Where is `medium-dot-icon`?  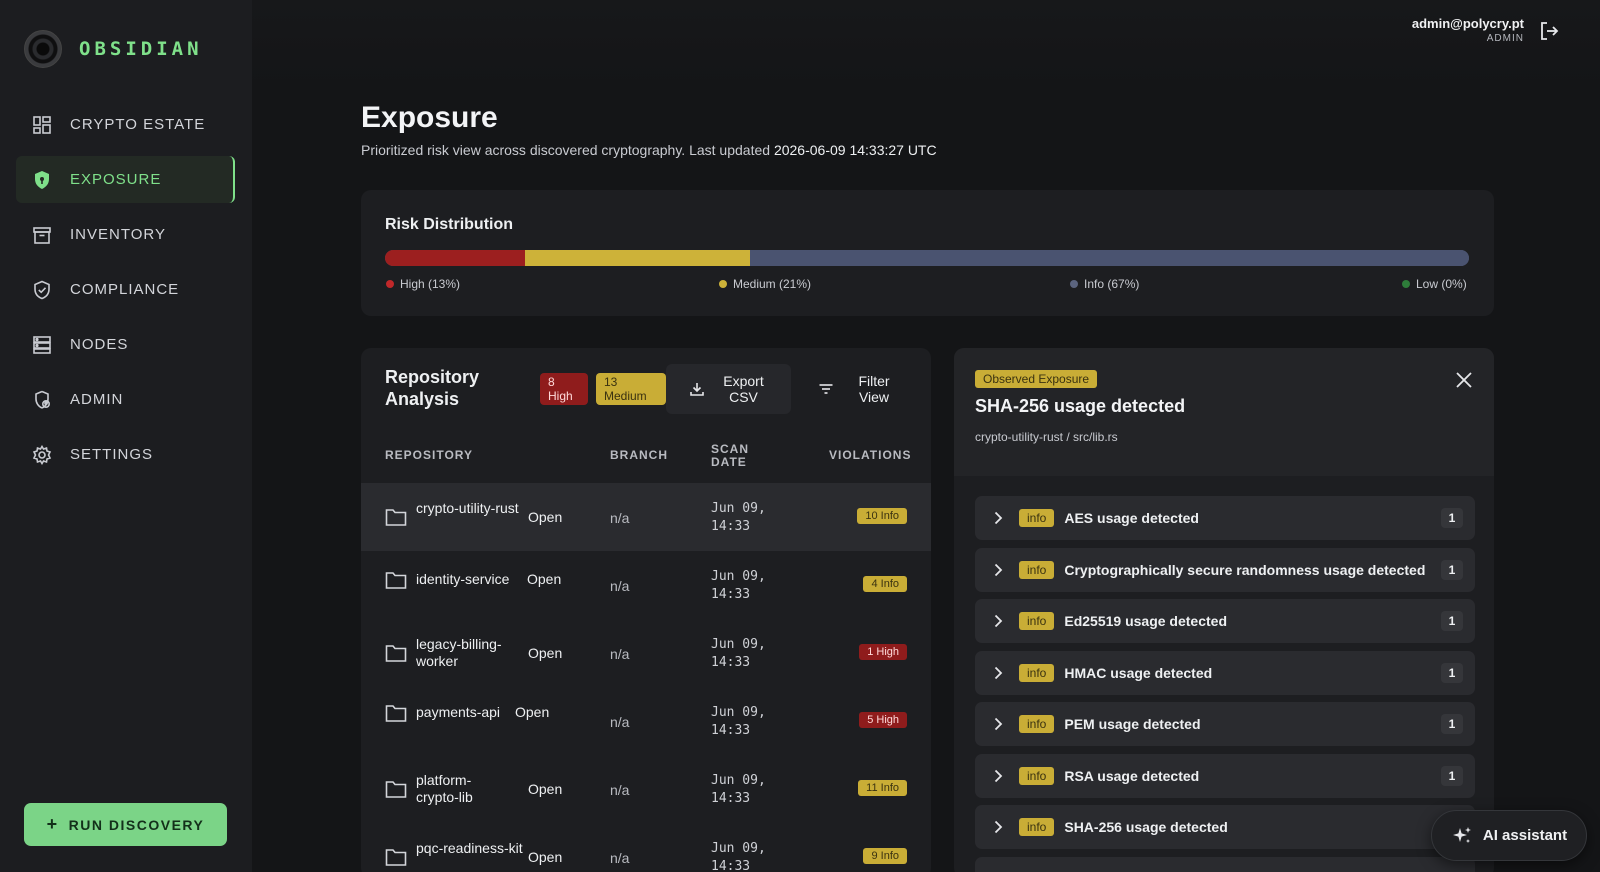 medium-dot-icon is located at coordinates (723, 284).